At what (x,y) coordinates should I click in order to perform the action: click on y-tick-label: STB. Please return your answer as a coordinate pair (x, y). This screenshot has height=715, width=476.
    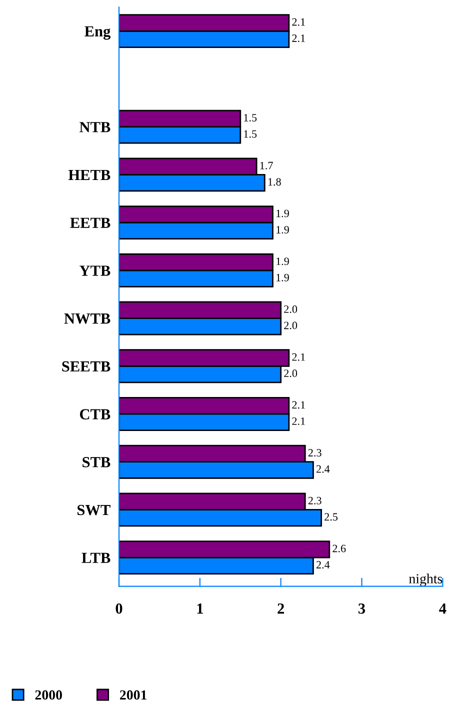
    Looking at the image, I should click on (96, 462).